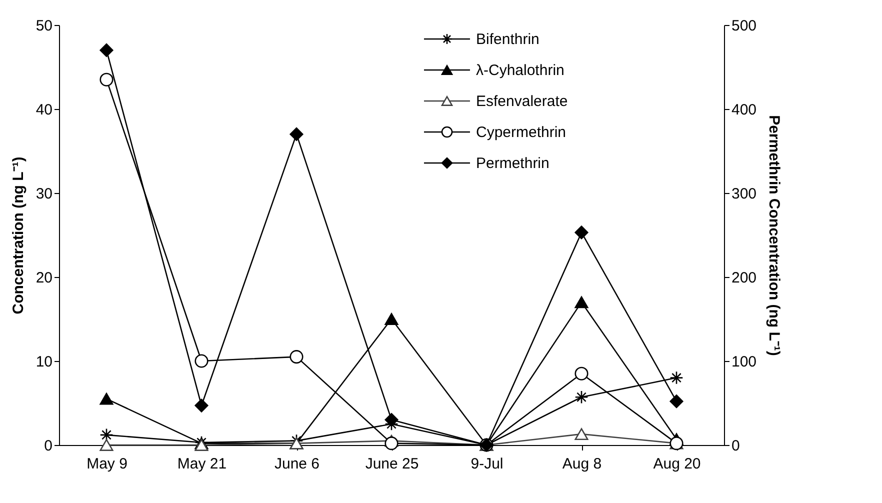 This screenshot has height=503, width=882. What do you see at coordinates (513, 163) in the screenshot?
I see `legend-label: Permethrin` at bounding box center [513, 163].